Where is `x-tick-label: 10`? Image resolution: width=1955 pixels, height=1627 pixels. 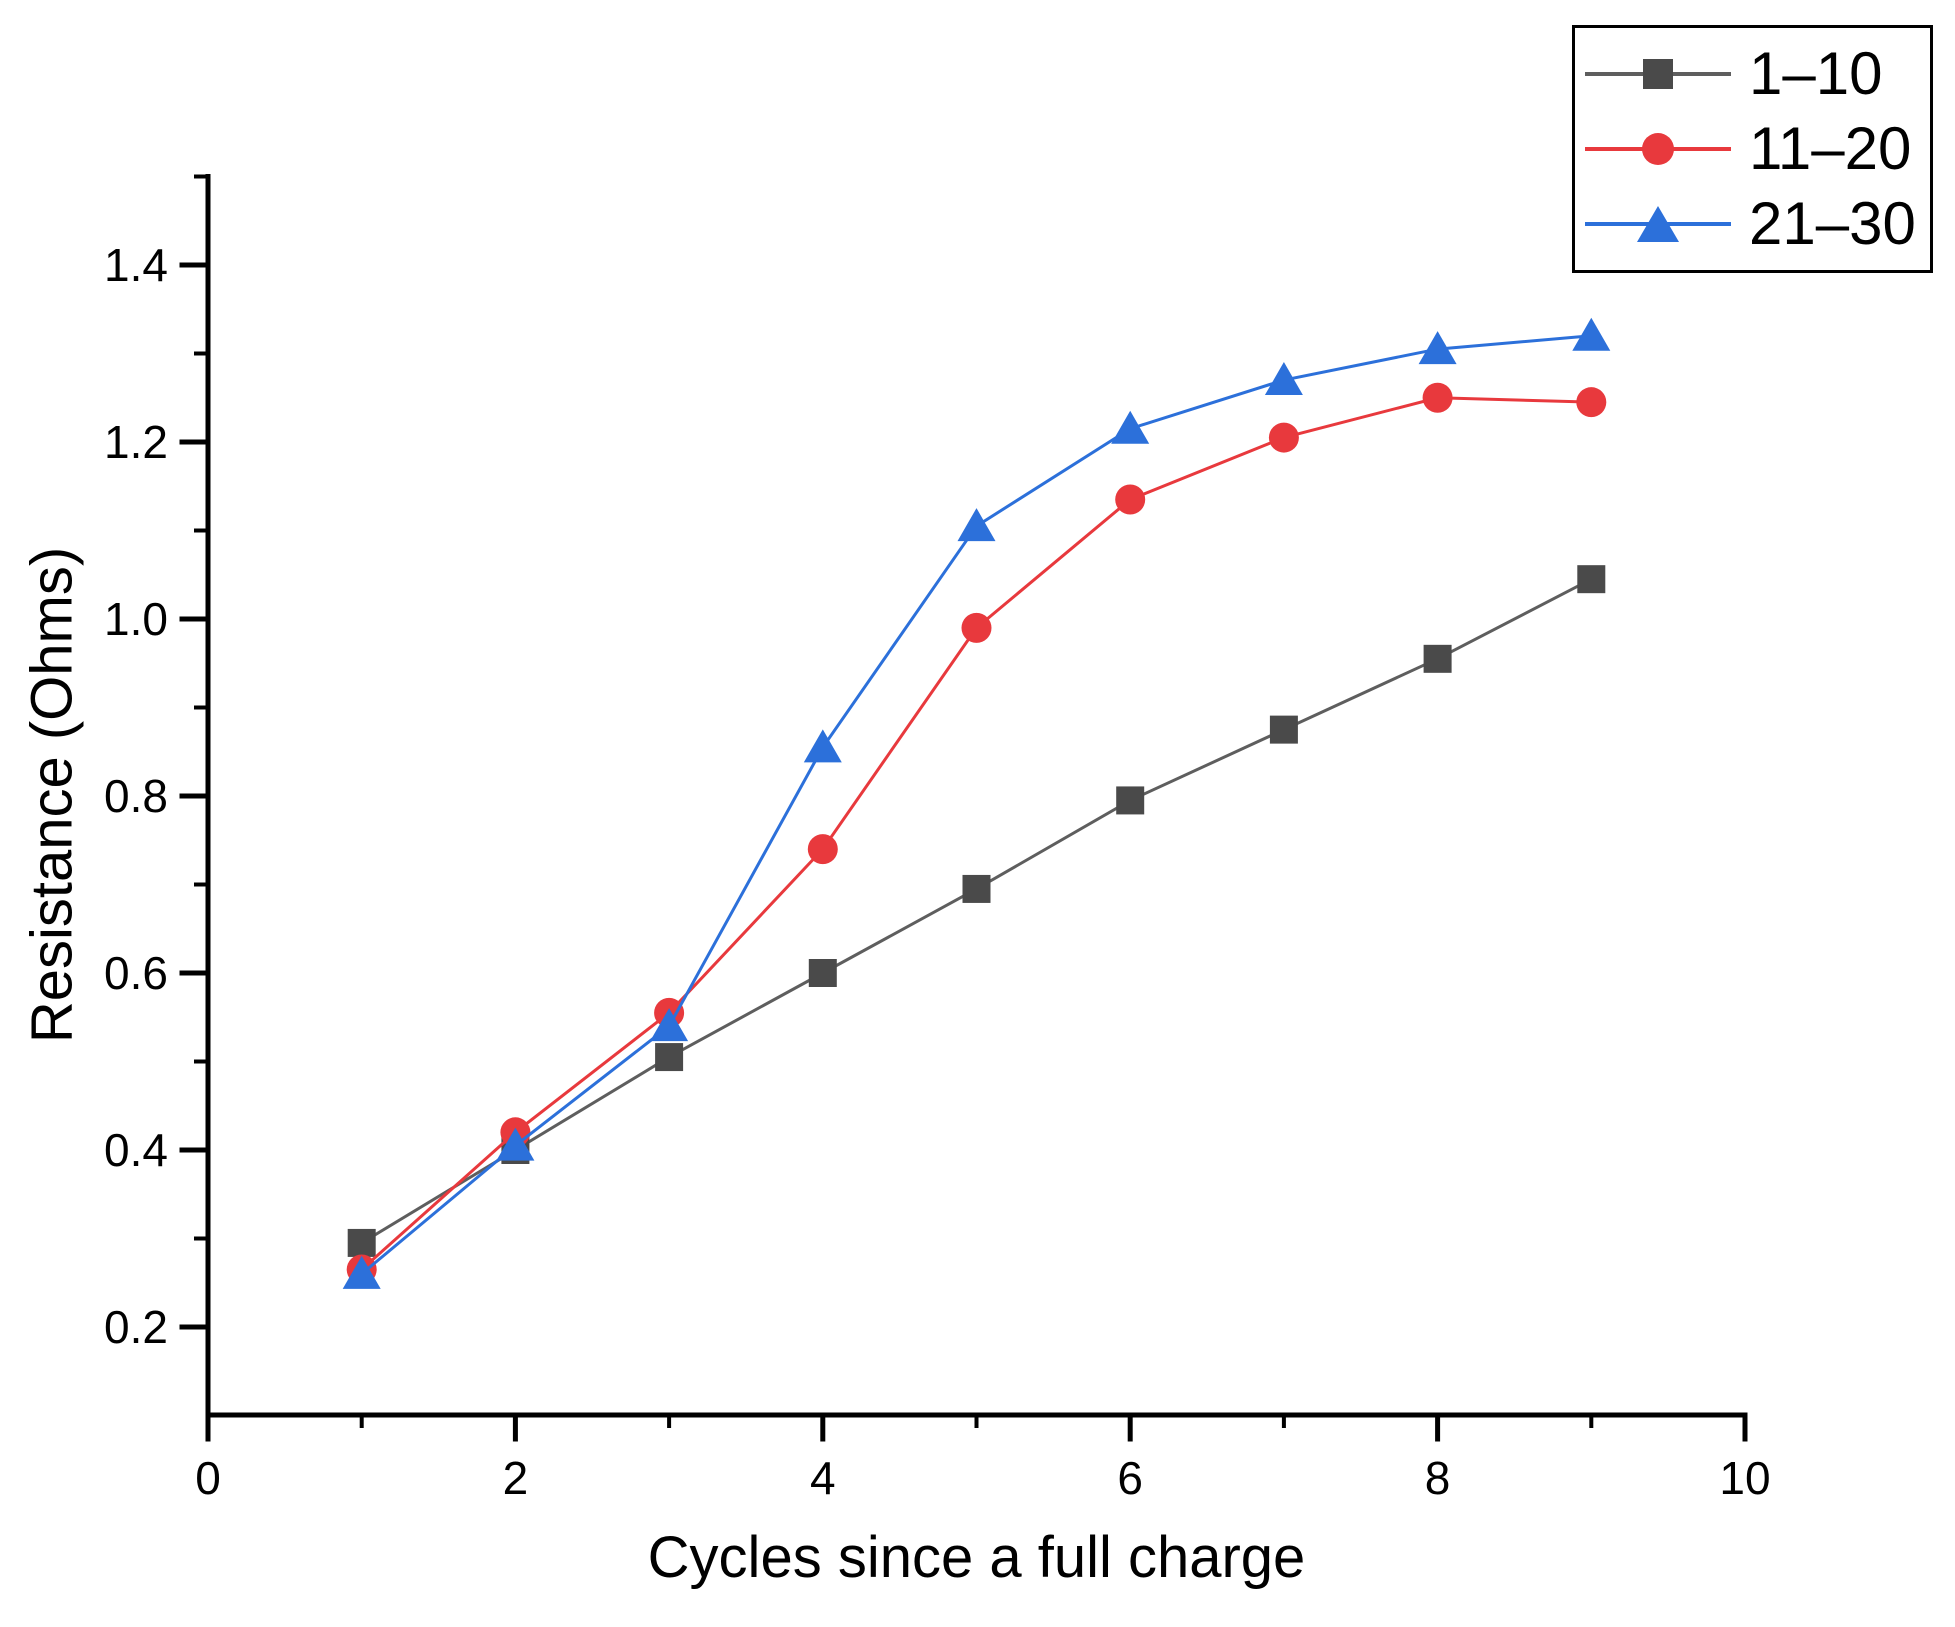
x-tick-label: 10 is located at coordinates (1744, 1478).